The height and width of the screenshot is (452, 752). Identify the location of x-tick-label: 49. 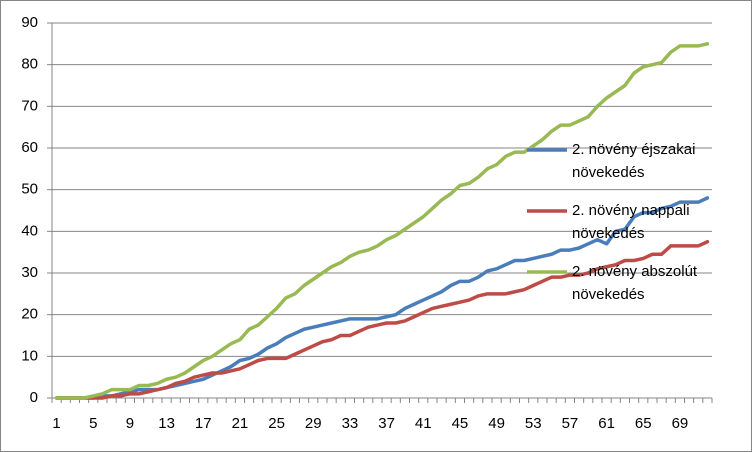
(496, 423).